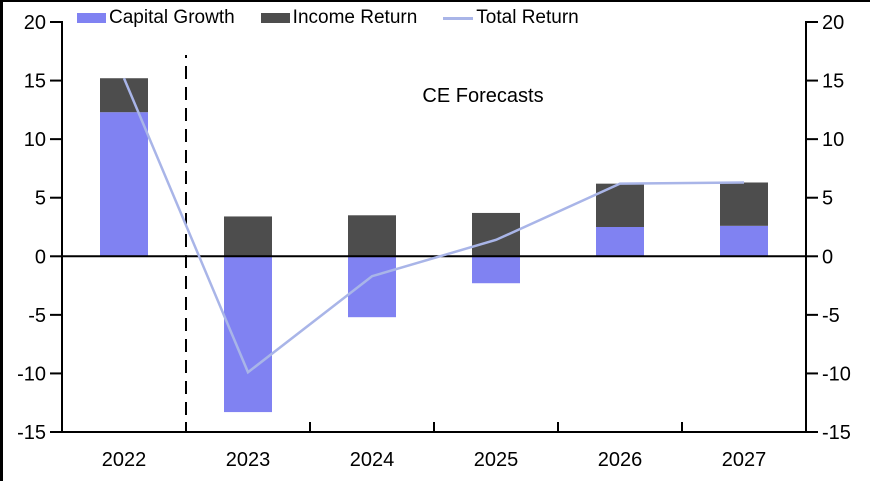  Describe the element at coordinates (527, 17) in the screenshot. I see `legend-label-total-return: Total Return` at that location.